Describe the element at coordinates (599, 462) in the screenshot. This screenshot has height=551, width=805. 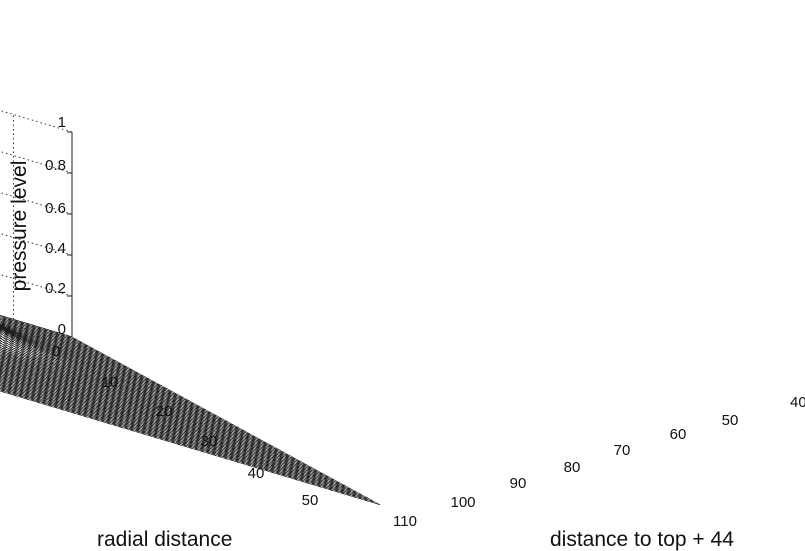
I see `y-axis-ticks: 110 100 90 80 70 60 50 40` at that location.